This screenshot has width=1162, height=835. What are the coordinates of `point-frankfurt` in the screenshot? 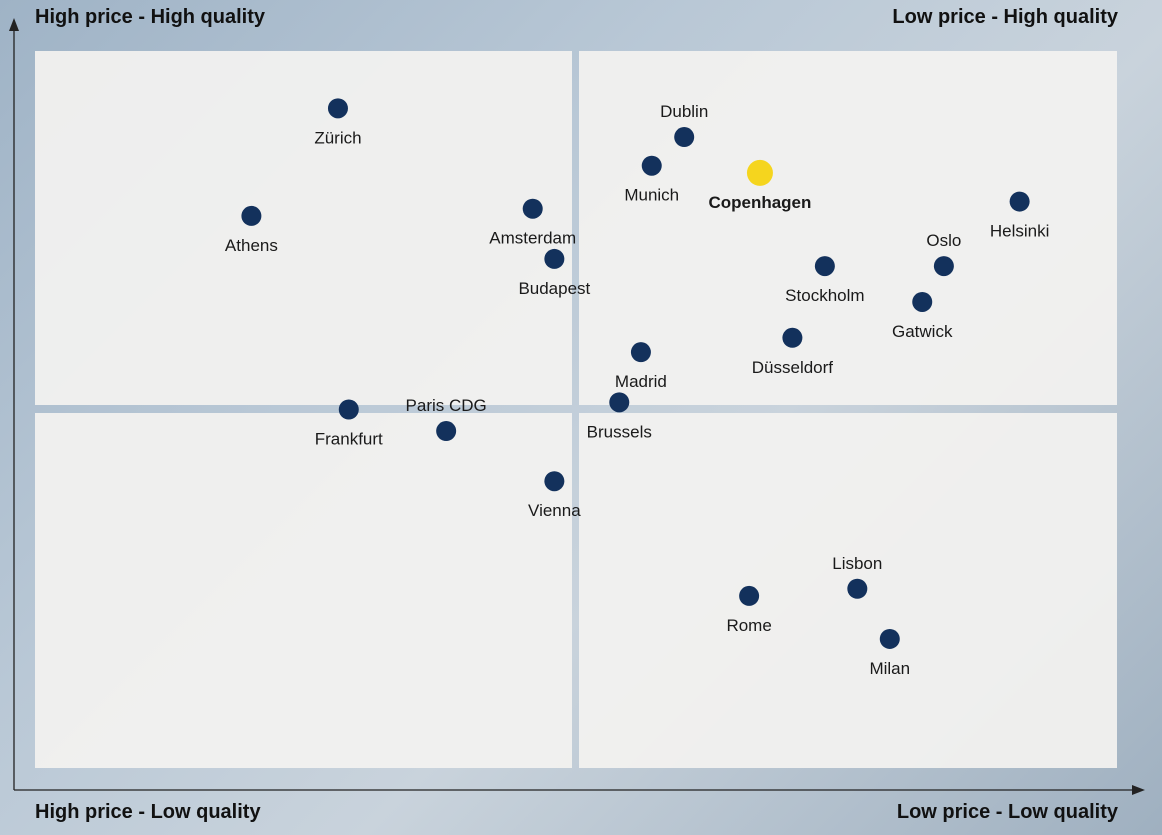 It's located at (348, 409).